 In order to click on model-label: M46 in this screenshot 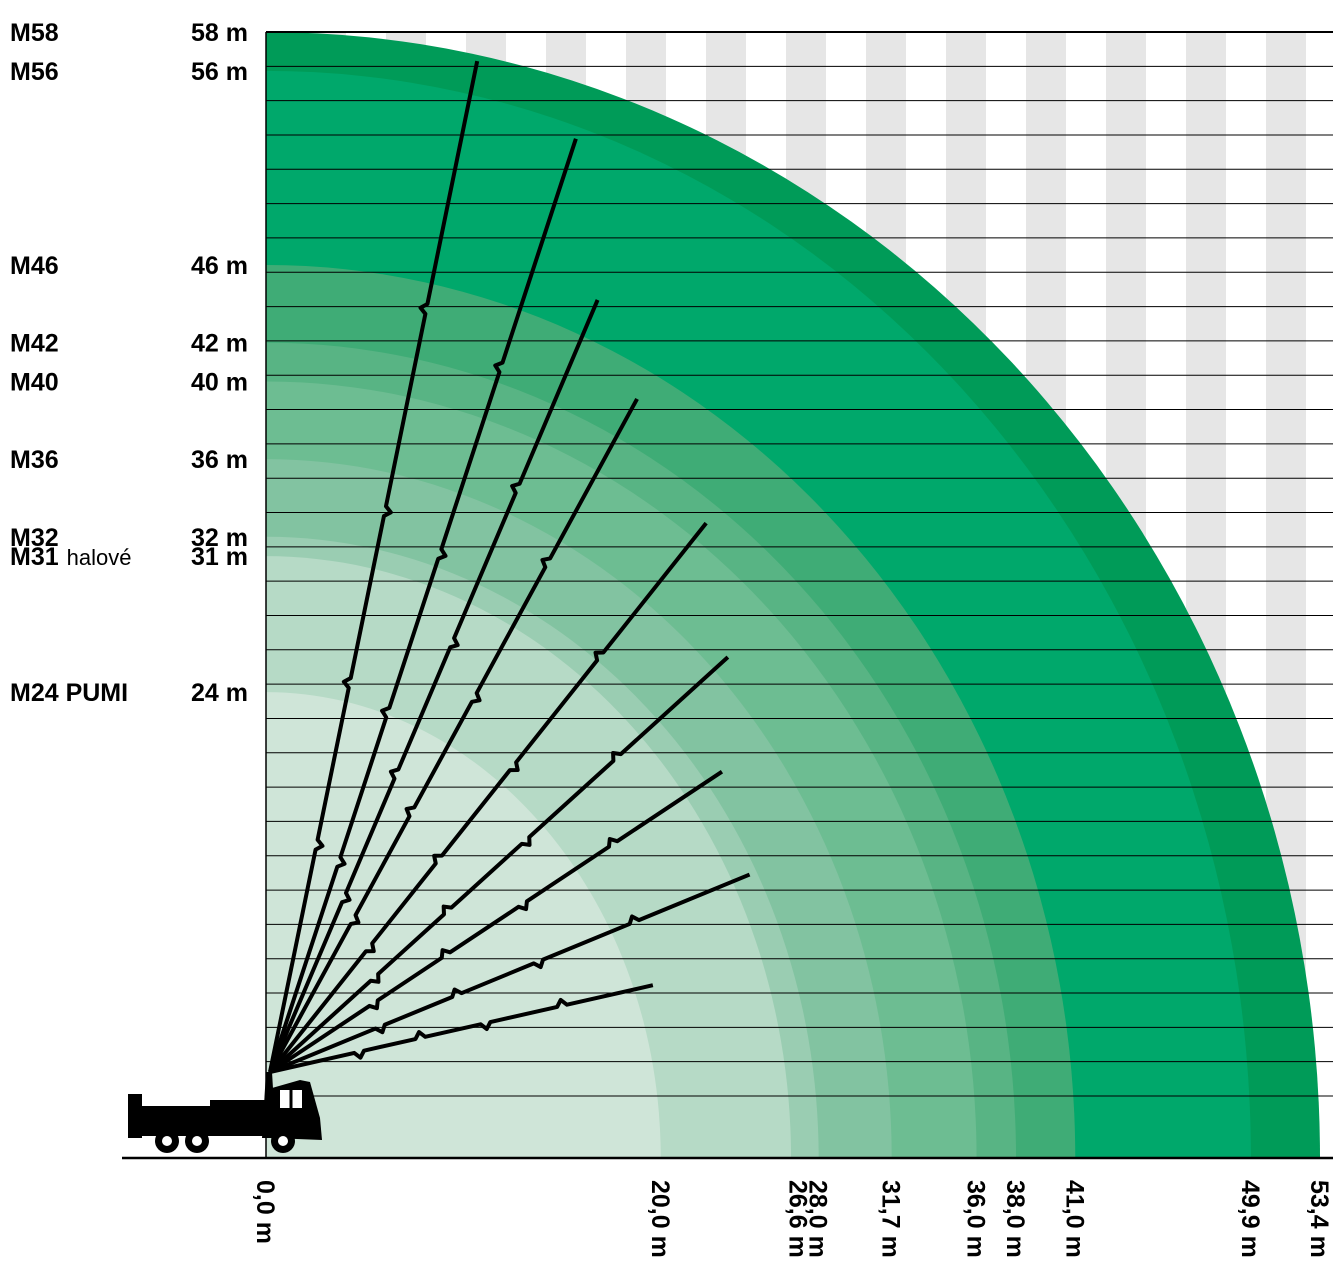, I will do `click(34, 266)`.